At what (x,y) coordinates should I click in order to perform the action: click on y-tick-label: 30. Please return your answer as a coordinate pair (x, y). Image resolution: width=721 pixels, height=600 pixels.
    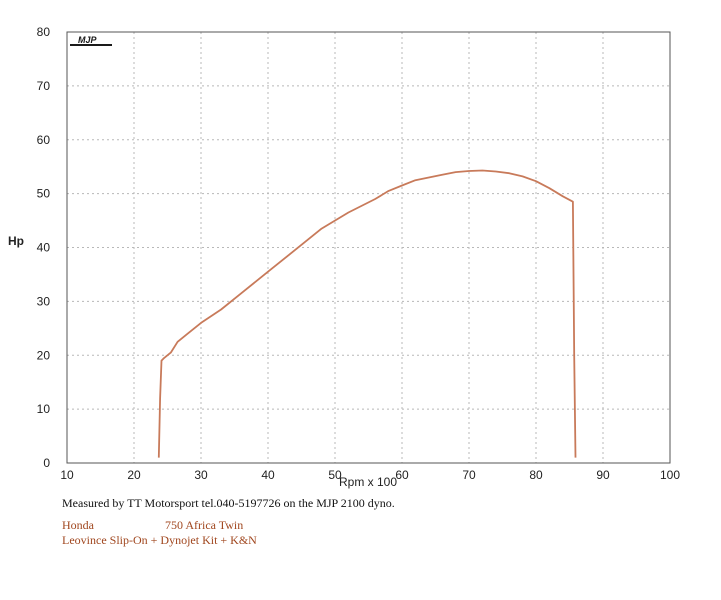
    Looking at the image, I should click on (44, 301).